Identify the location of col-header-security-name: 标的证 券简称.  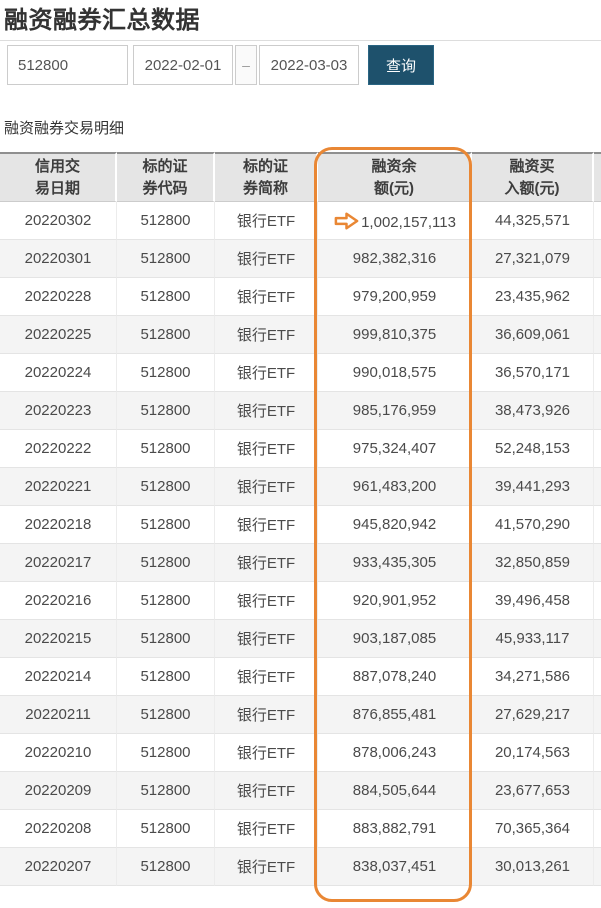
(266, 177).